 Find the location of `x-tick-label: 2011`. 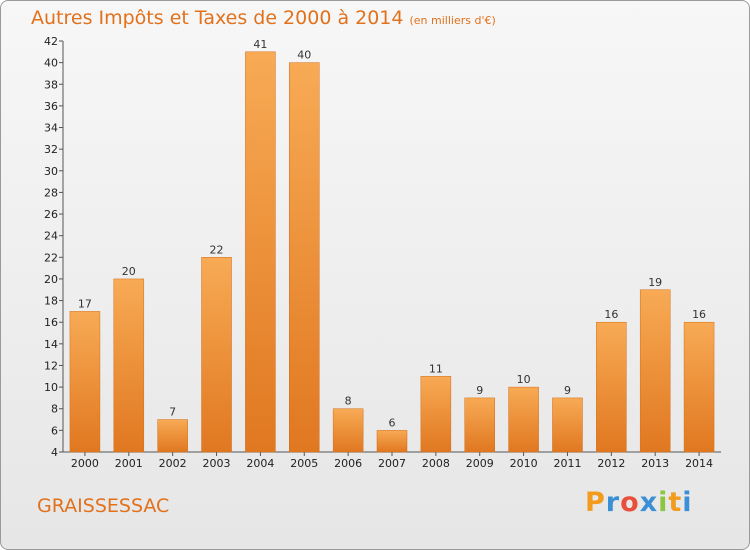

x-tick-label: 2011 is located at coordinates (567, 463).